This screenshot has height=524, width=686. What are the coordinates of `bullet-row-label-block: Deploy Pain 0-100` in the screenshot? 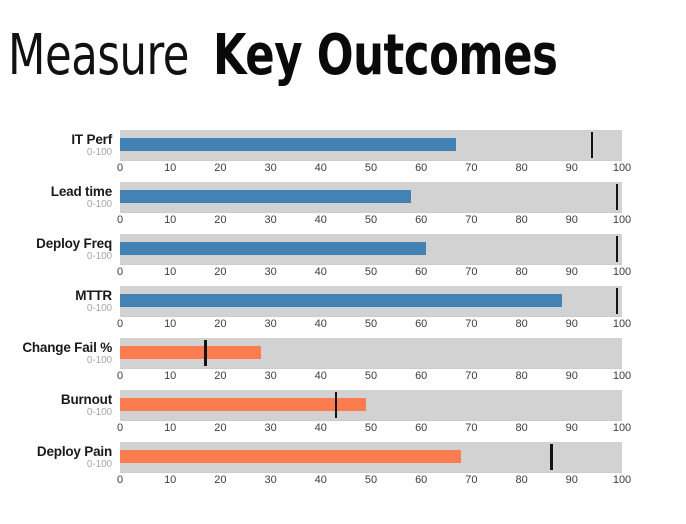 It's located at (58, 457).